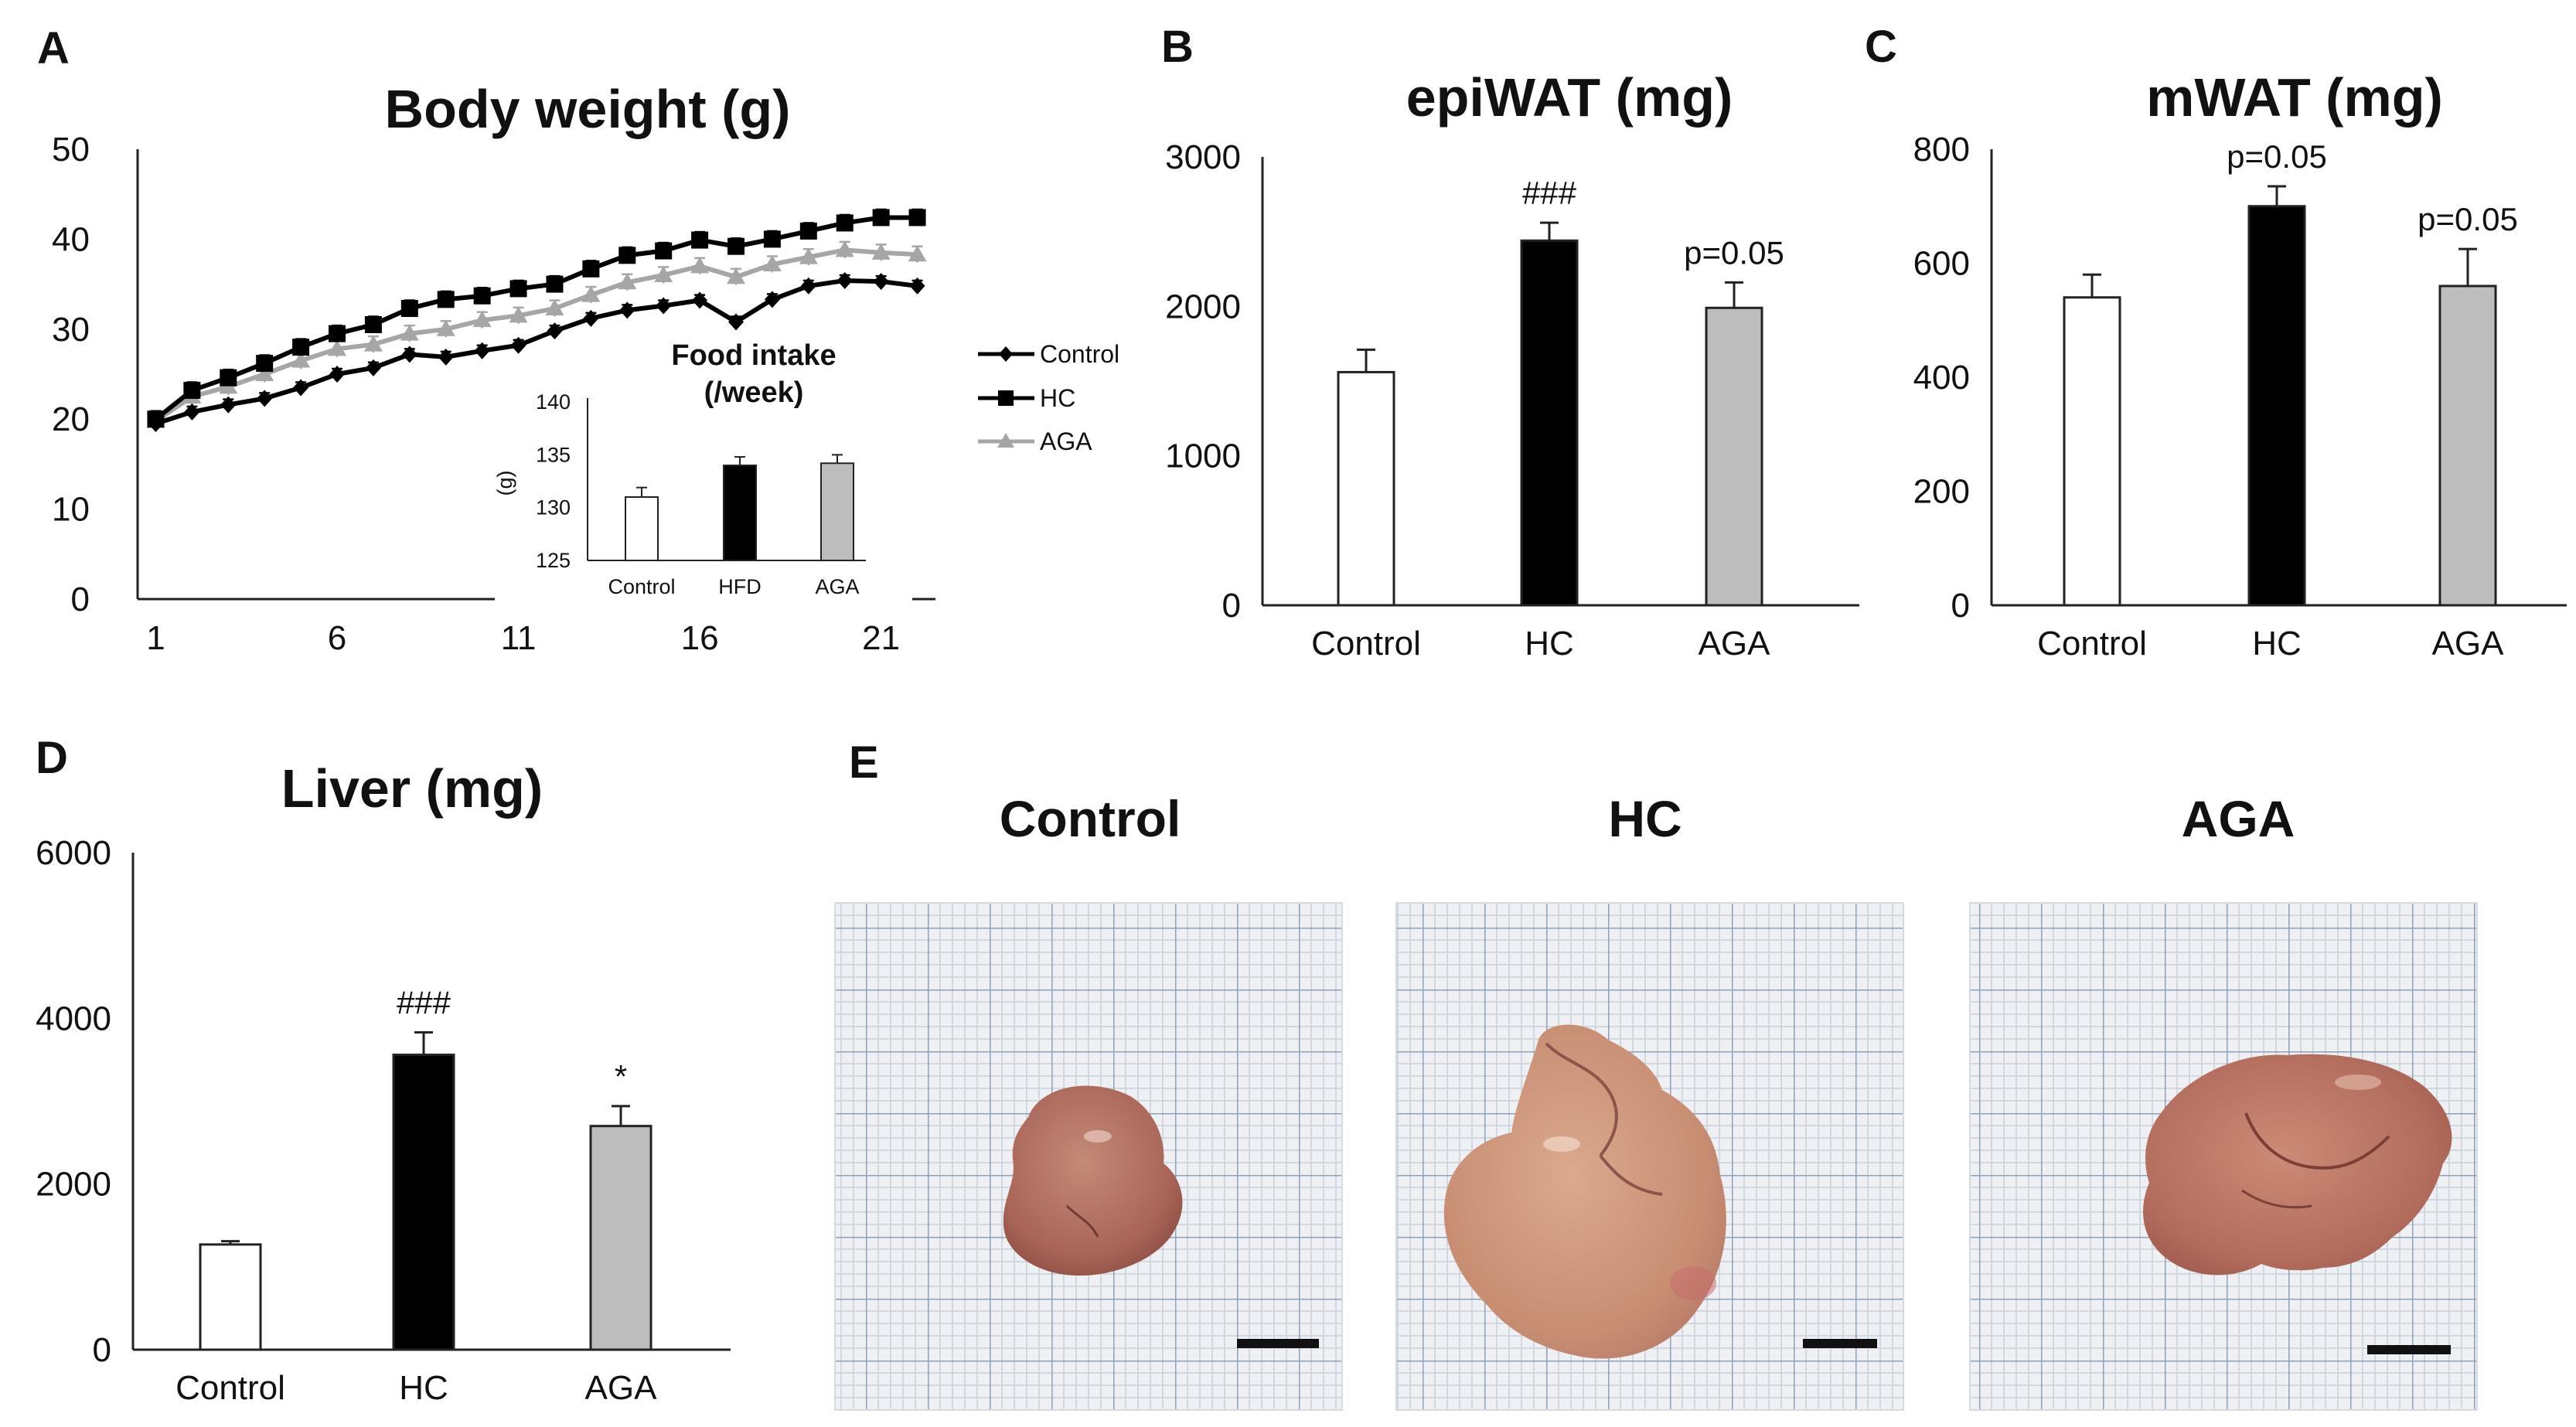 The width and height of the screenshot is (2576, 1427). I want to click on photo-aga, so click(2223, 1156).